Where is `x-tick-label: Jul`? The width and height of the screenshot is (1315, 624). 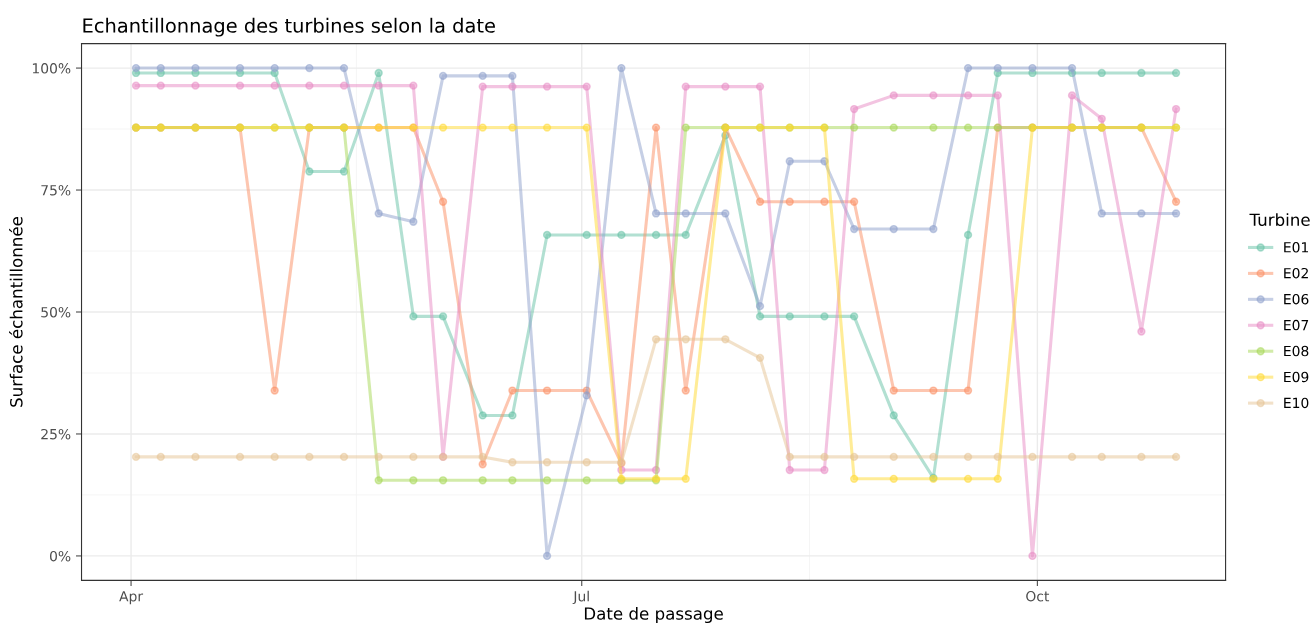 x-tick-label: Jul is located at coordinates (580, 597).